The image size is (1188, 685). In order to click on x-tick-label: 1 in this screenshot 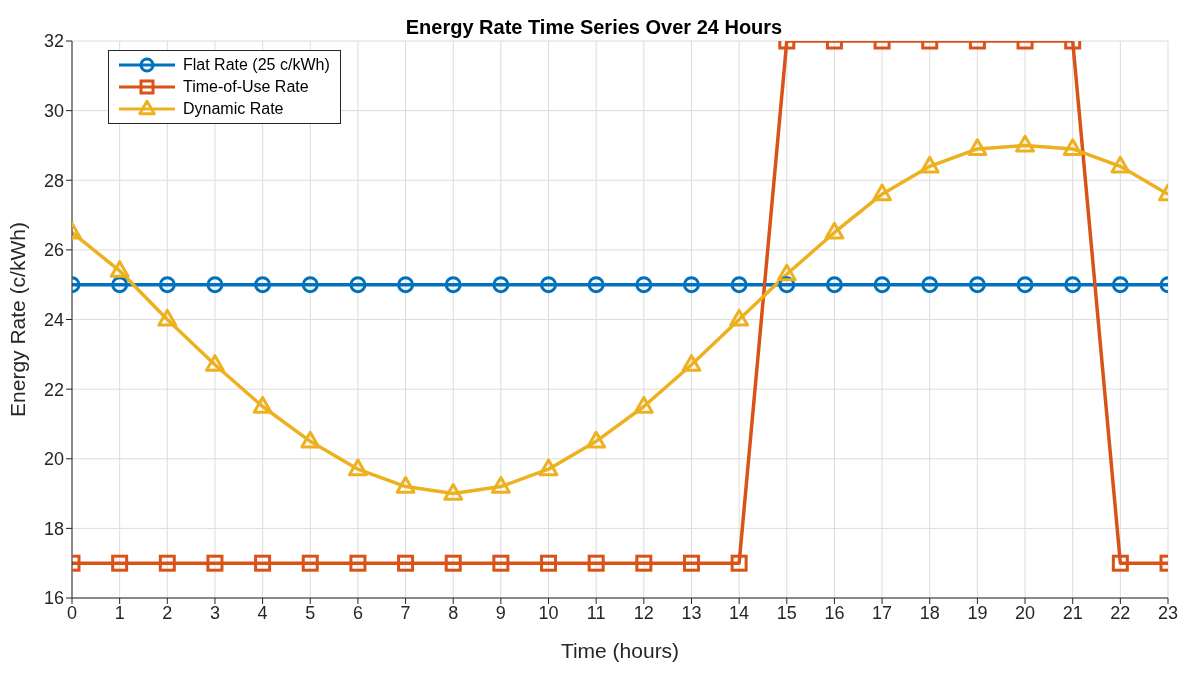, I will do `click(119, 612)`.